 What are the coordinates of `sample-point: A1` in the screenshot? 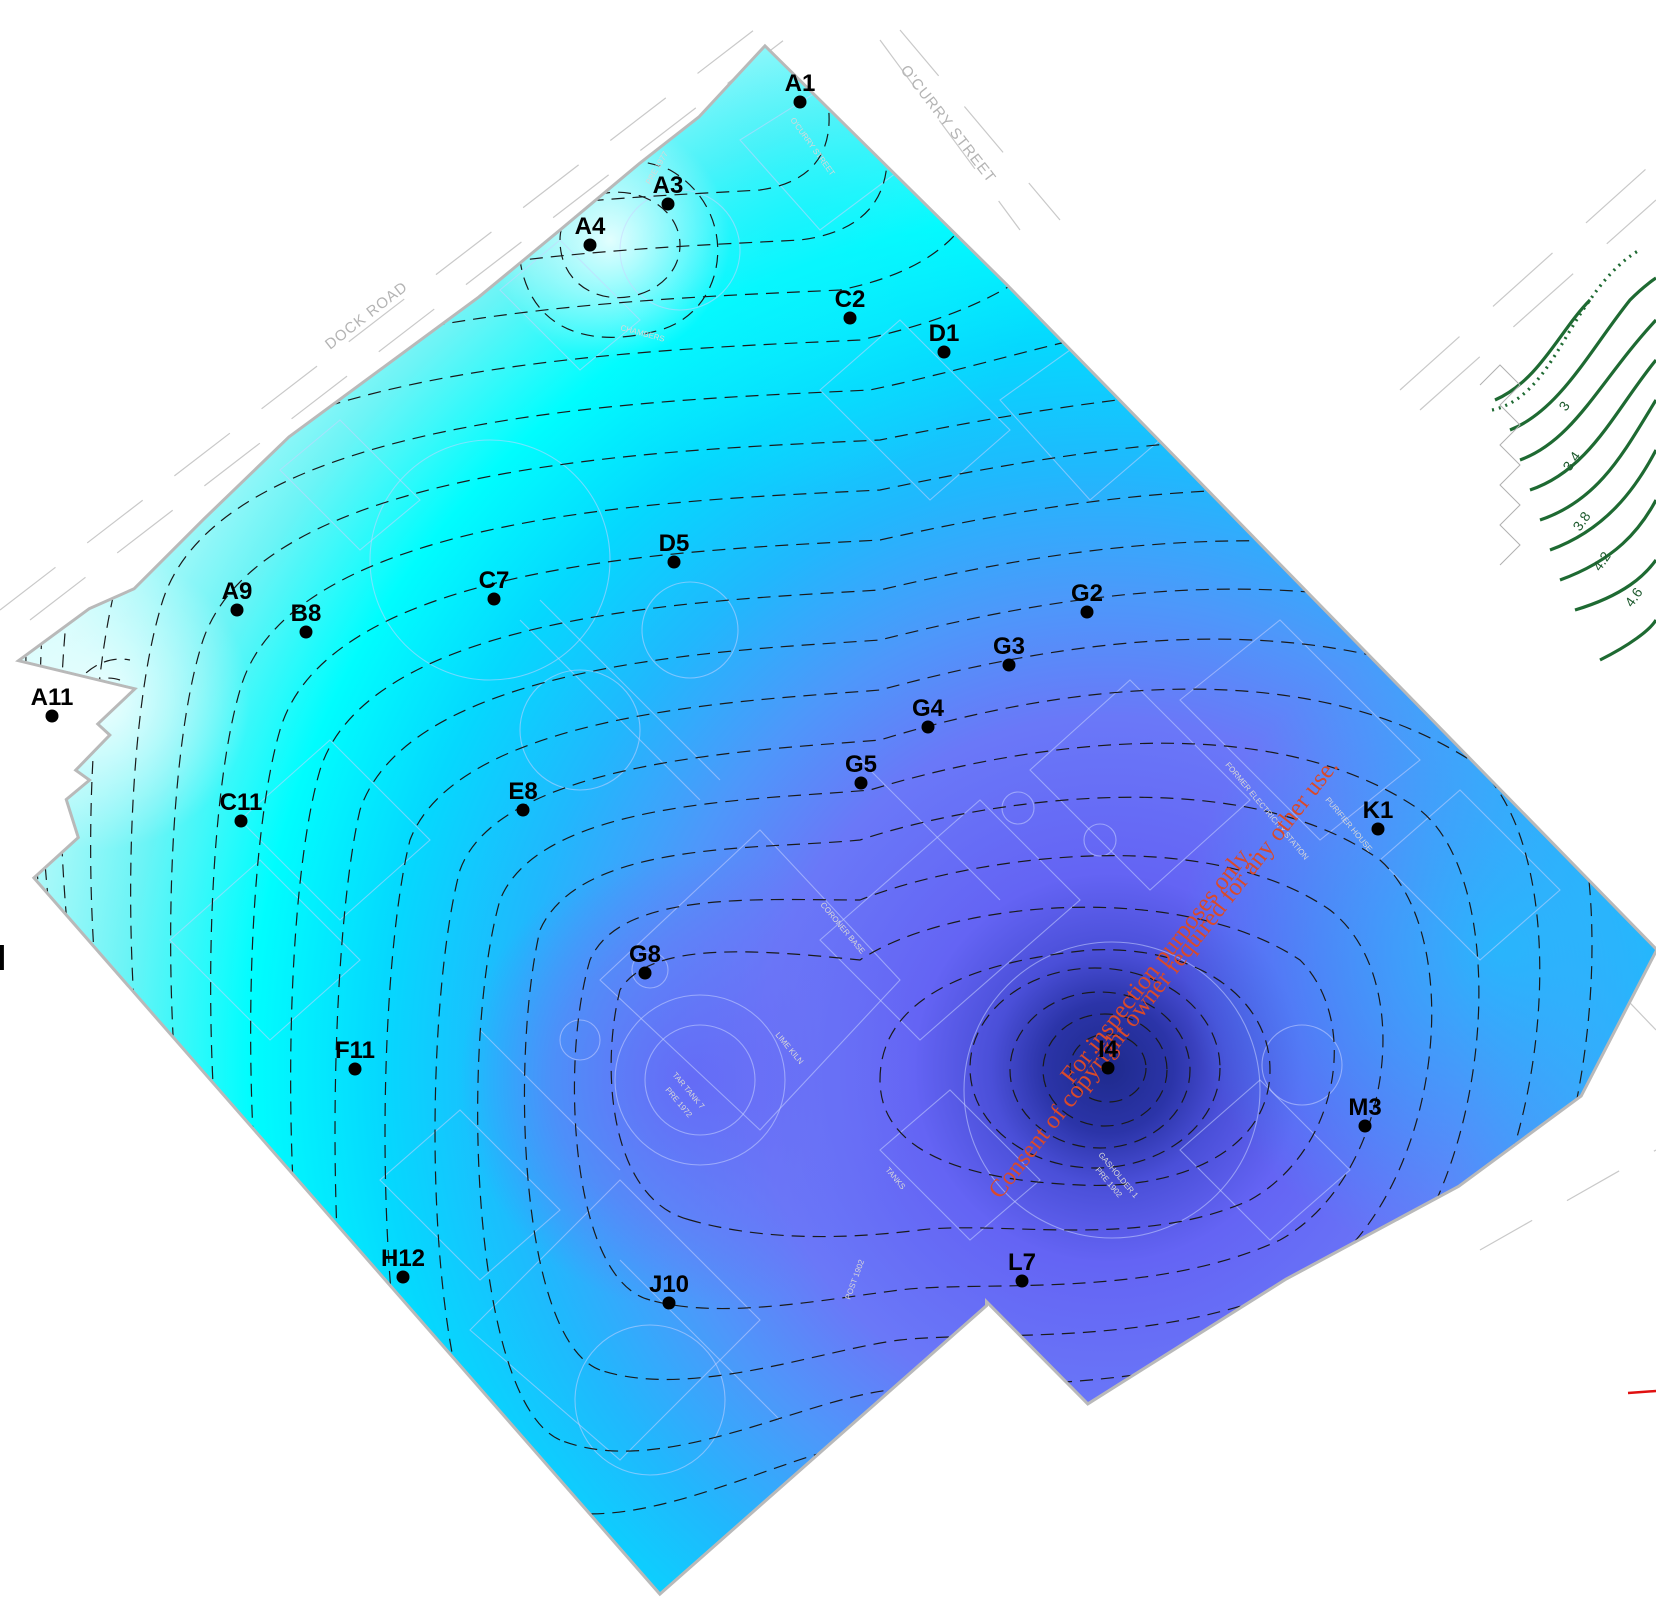 It's located at (800, 89).